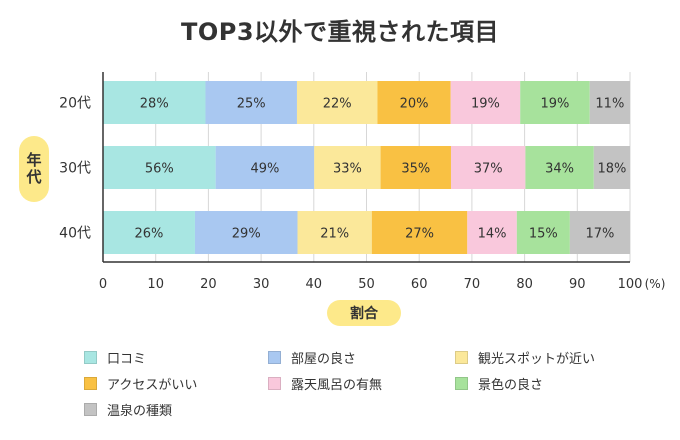 The image size is (680, 440). I want to click on x-tick-label: 50, so click(366, 284).